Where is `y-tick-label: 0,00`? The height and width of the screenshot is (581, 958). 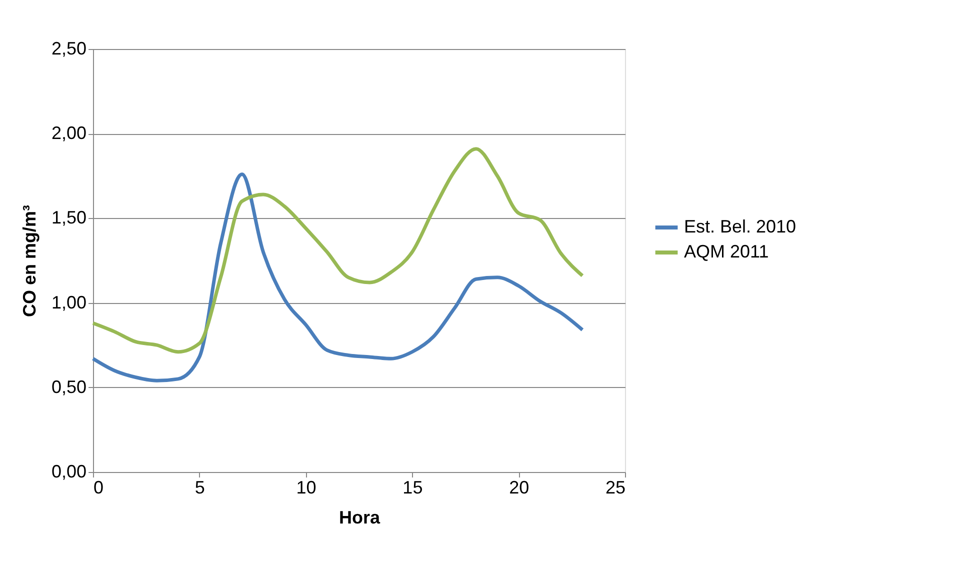 y-tick-label: 0,00 is located at coordinates (68, 472).